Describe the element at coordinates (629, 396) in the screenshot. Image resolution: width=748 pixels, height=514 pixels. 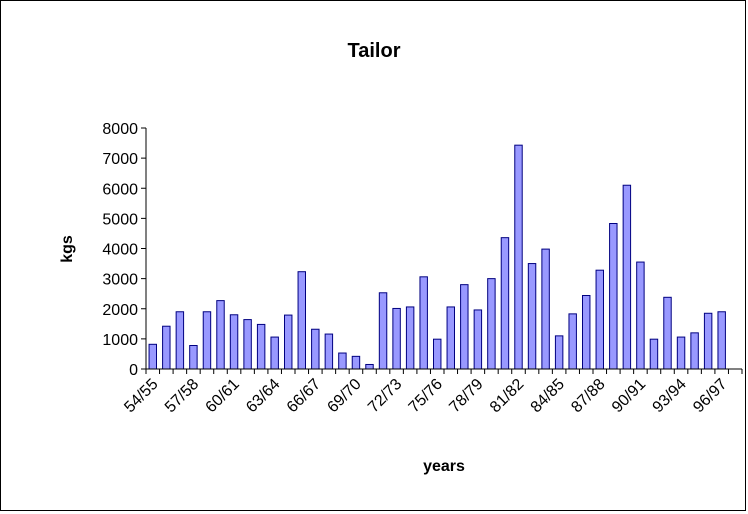
I see `x-tick-label: 90/91` at that location.